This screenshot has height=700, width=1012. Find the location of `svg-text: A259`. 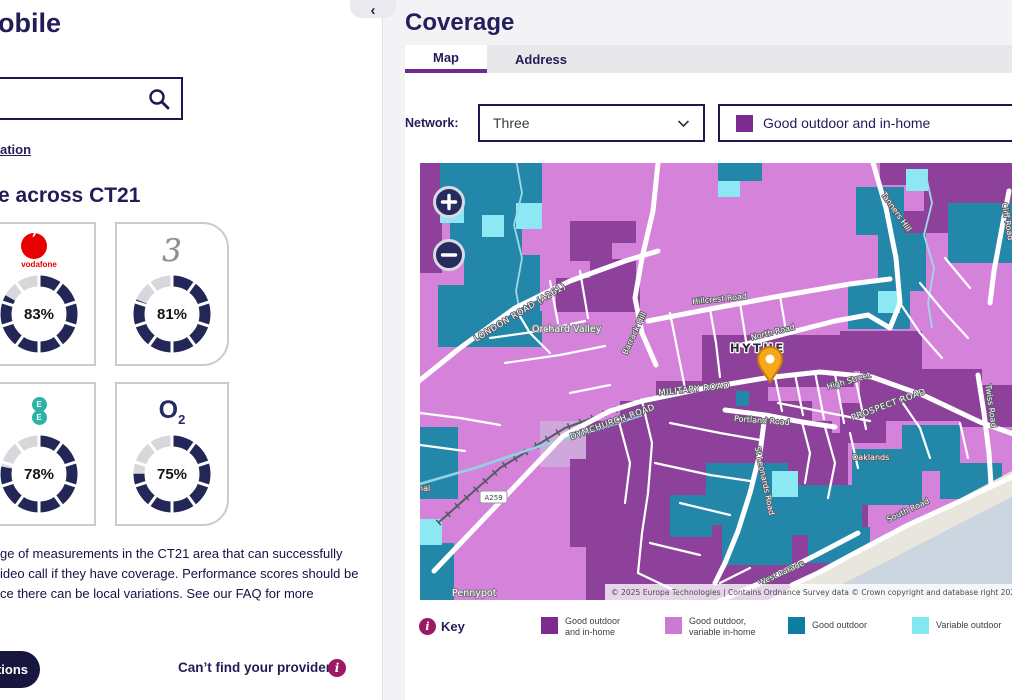

svg-text: A259 is located at coordinates (494, 498).